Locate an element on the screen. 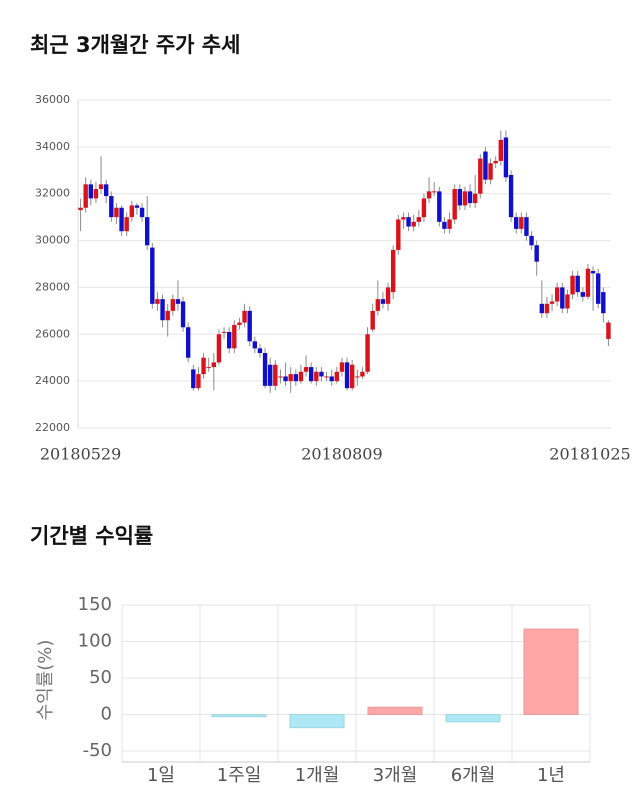  y-tick-label: -50 is located at coordinates (97, 750).